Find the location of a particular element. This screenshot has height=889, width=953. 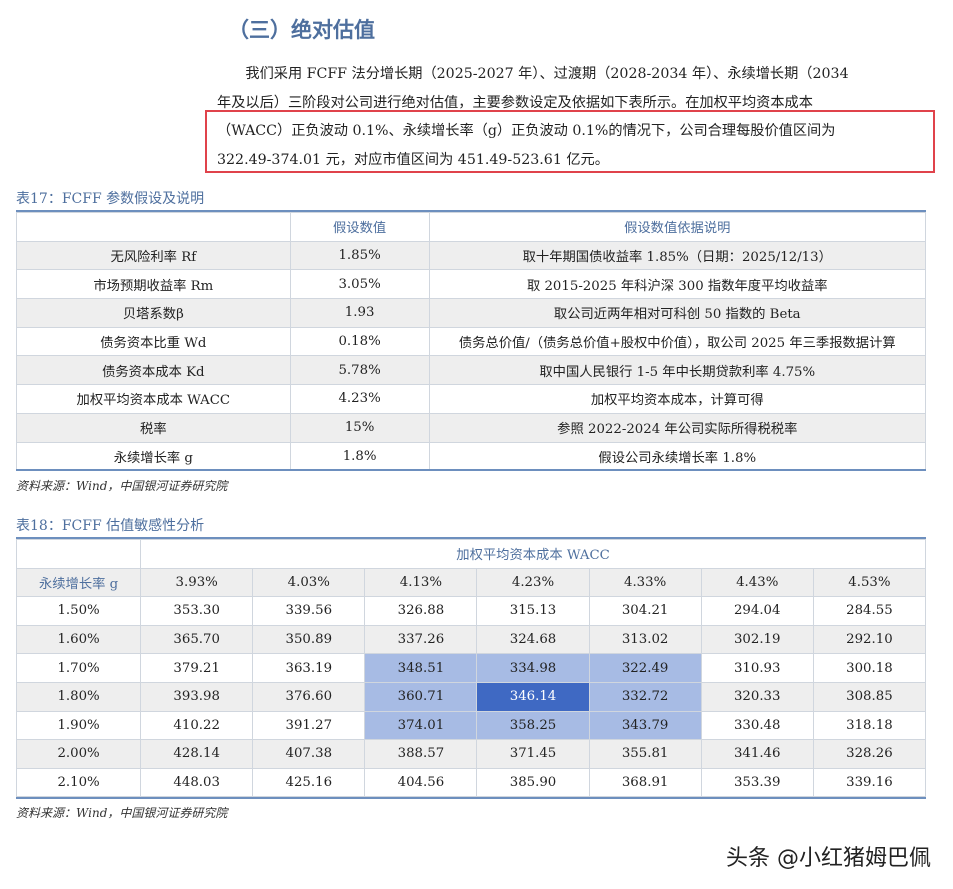

table-row: 债务资本成本 Kd 5.78% 取中国人民银行 1-5 年中长期贷款利率 4.75% is located at coordinates (471, 370).